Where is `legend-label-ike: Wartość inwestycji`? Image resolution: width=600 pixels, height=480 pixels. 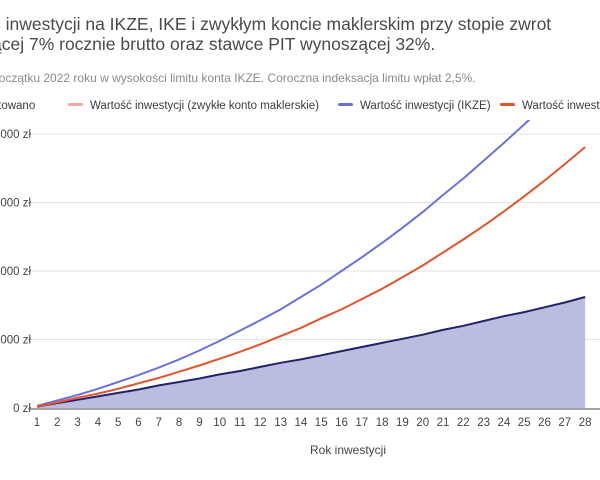
legend-label-ike: Wartość inwestycji is located at coordinates (561, 106).